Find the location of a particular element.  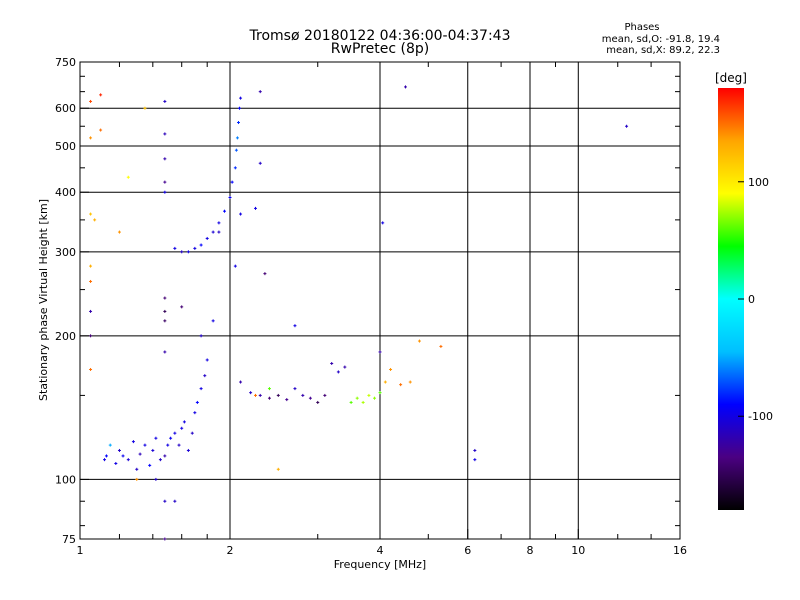

x-tick-label: 16 is located at coordinates (680, 550).